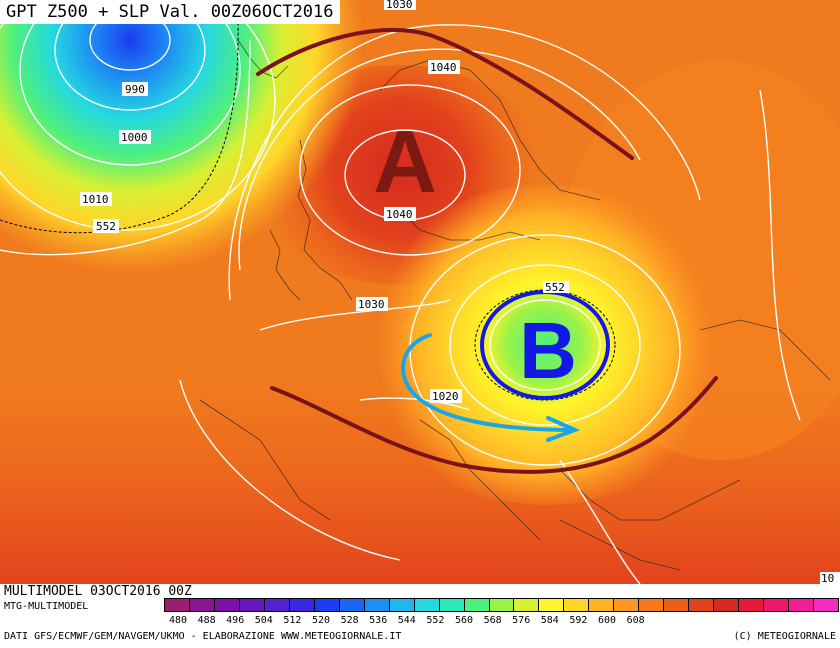 The height and width of the screenshot is (648, 840). What do you see at coordinates (464, 620) in the screenshot?
I see `legend-label: 560` at bounding box center [464, 620].